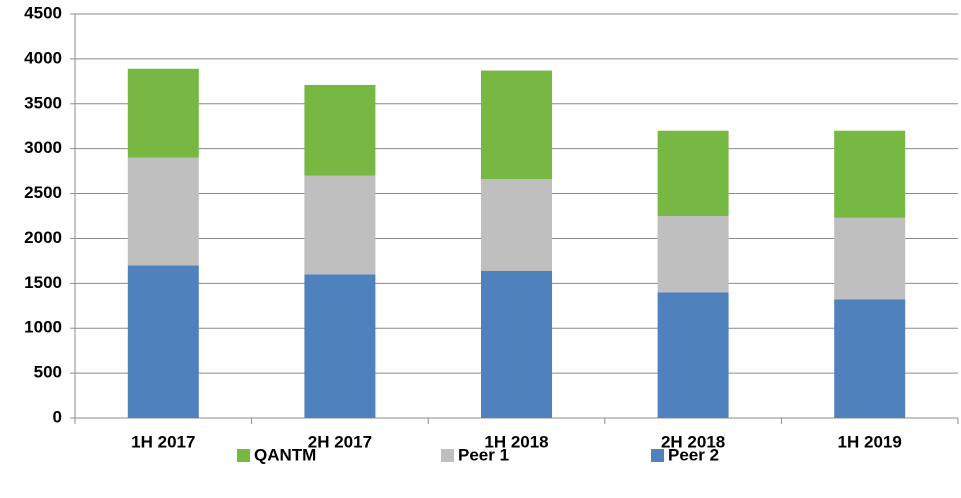  I want to click on y-tick-label: 0, so click(57, 416).